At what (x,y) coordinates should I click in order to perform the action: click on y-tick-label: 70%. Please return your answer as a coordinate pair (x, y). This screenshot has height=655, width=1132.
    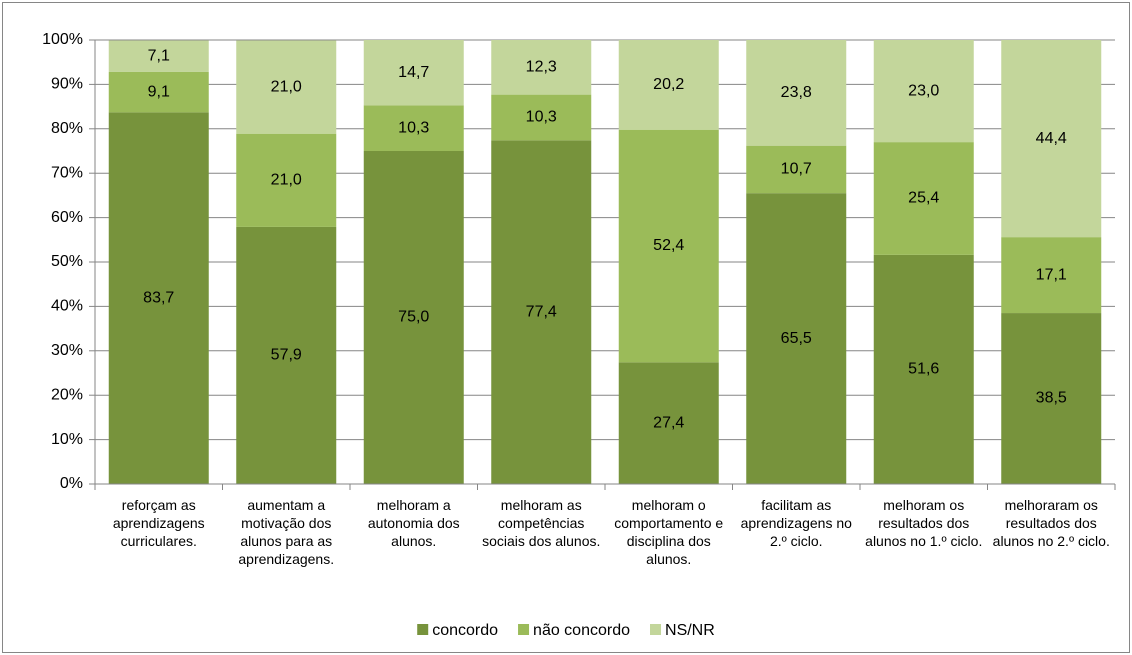
    Looking at the image, I should click on (67, 172).